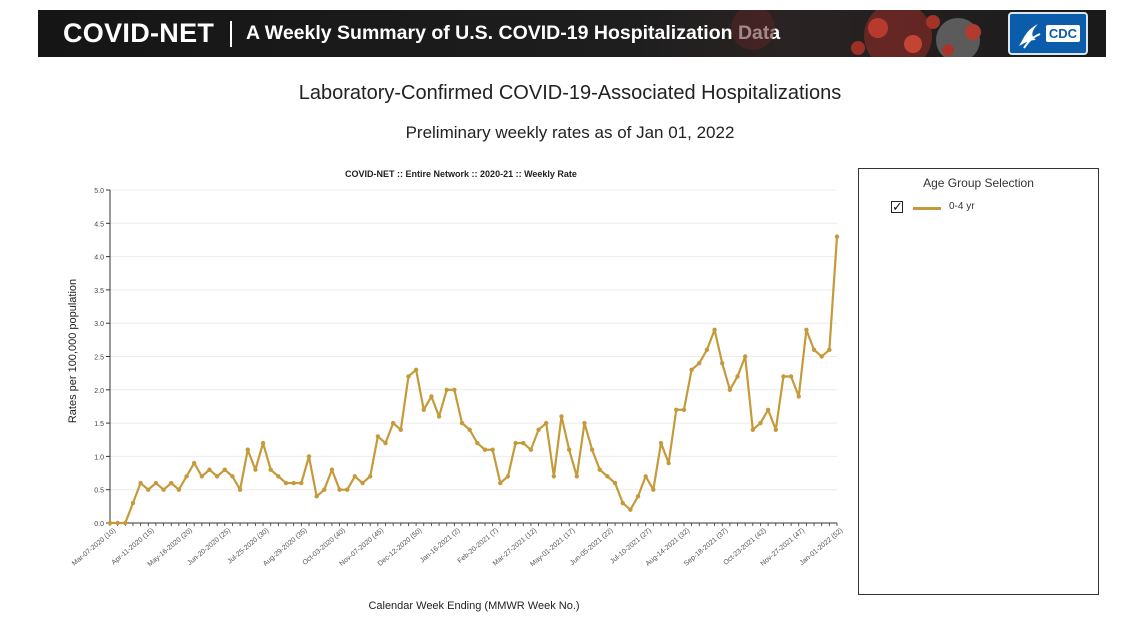 Image resolution: width=1140 pixels, height=641 pixels. I want to click on age-group-legend: Age Group Selection ✓ 0-4 yr, so click(978, 381).